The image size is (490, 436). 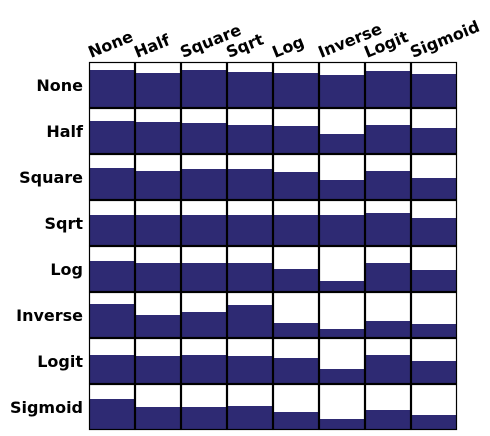 What do you see at coordinates (47, 246) in the screenshot?
I see `row-labels: None Half Square Sqrt Log Inverse Logit Sigmoid` at bounding box center [47, 246].